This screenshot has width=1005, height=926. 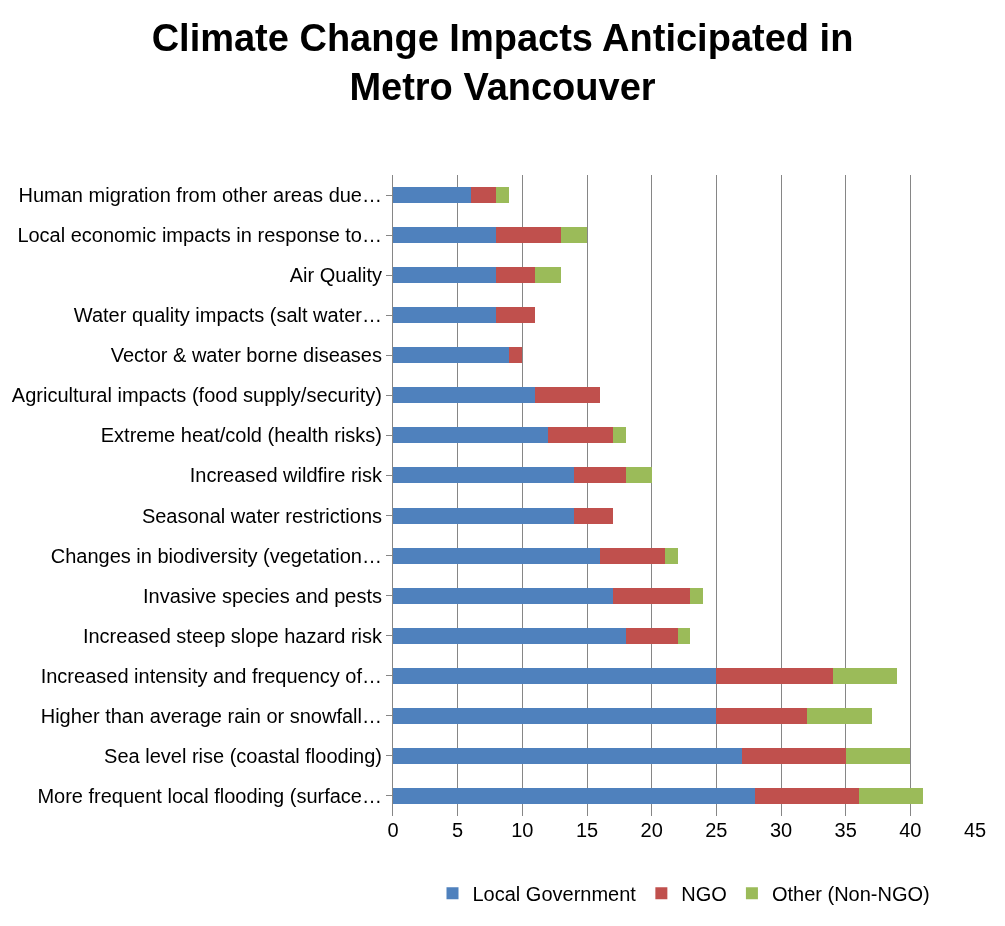 What do you see at coordinates (587, 830) in the screenshot?
I see `x-tick-label: 15` at bounding box center [587, 830].